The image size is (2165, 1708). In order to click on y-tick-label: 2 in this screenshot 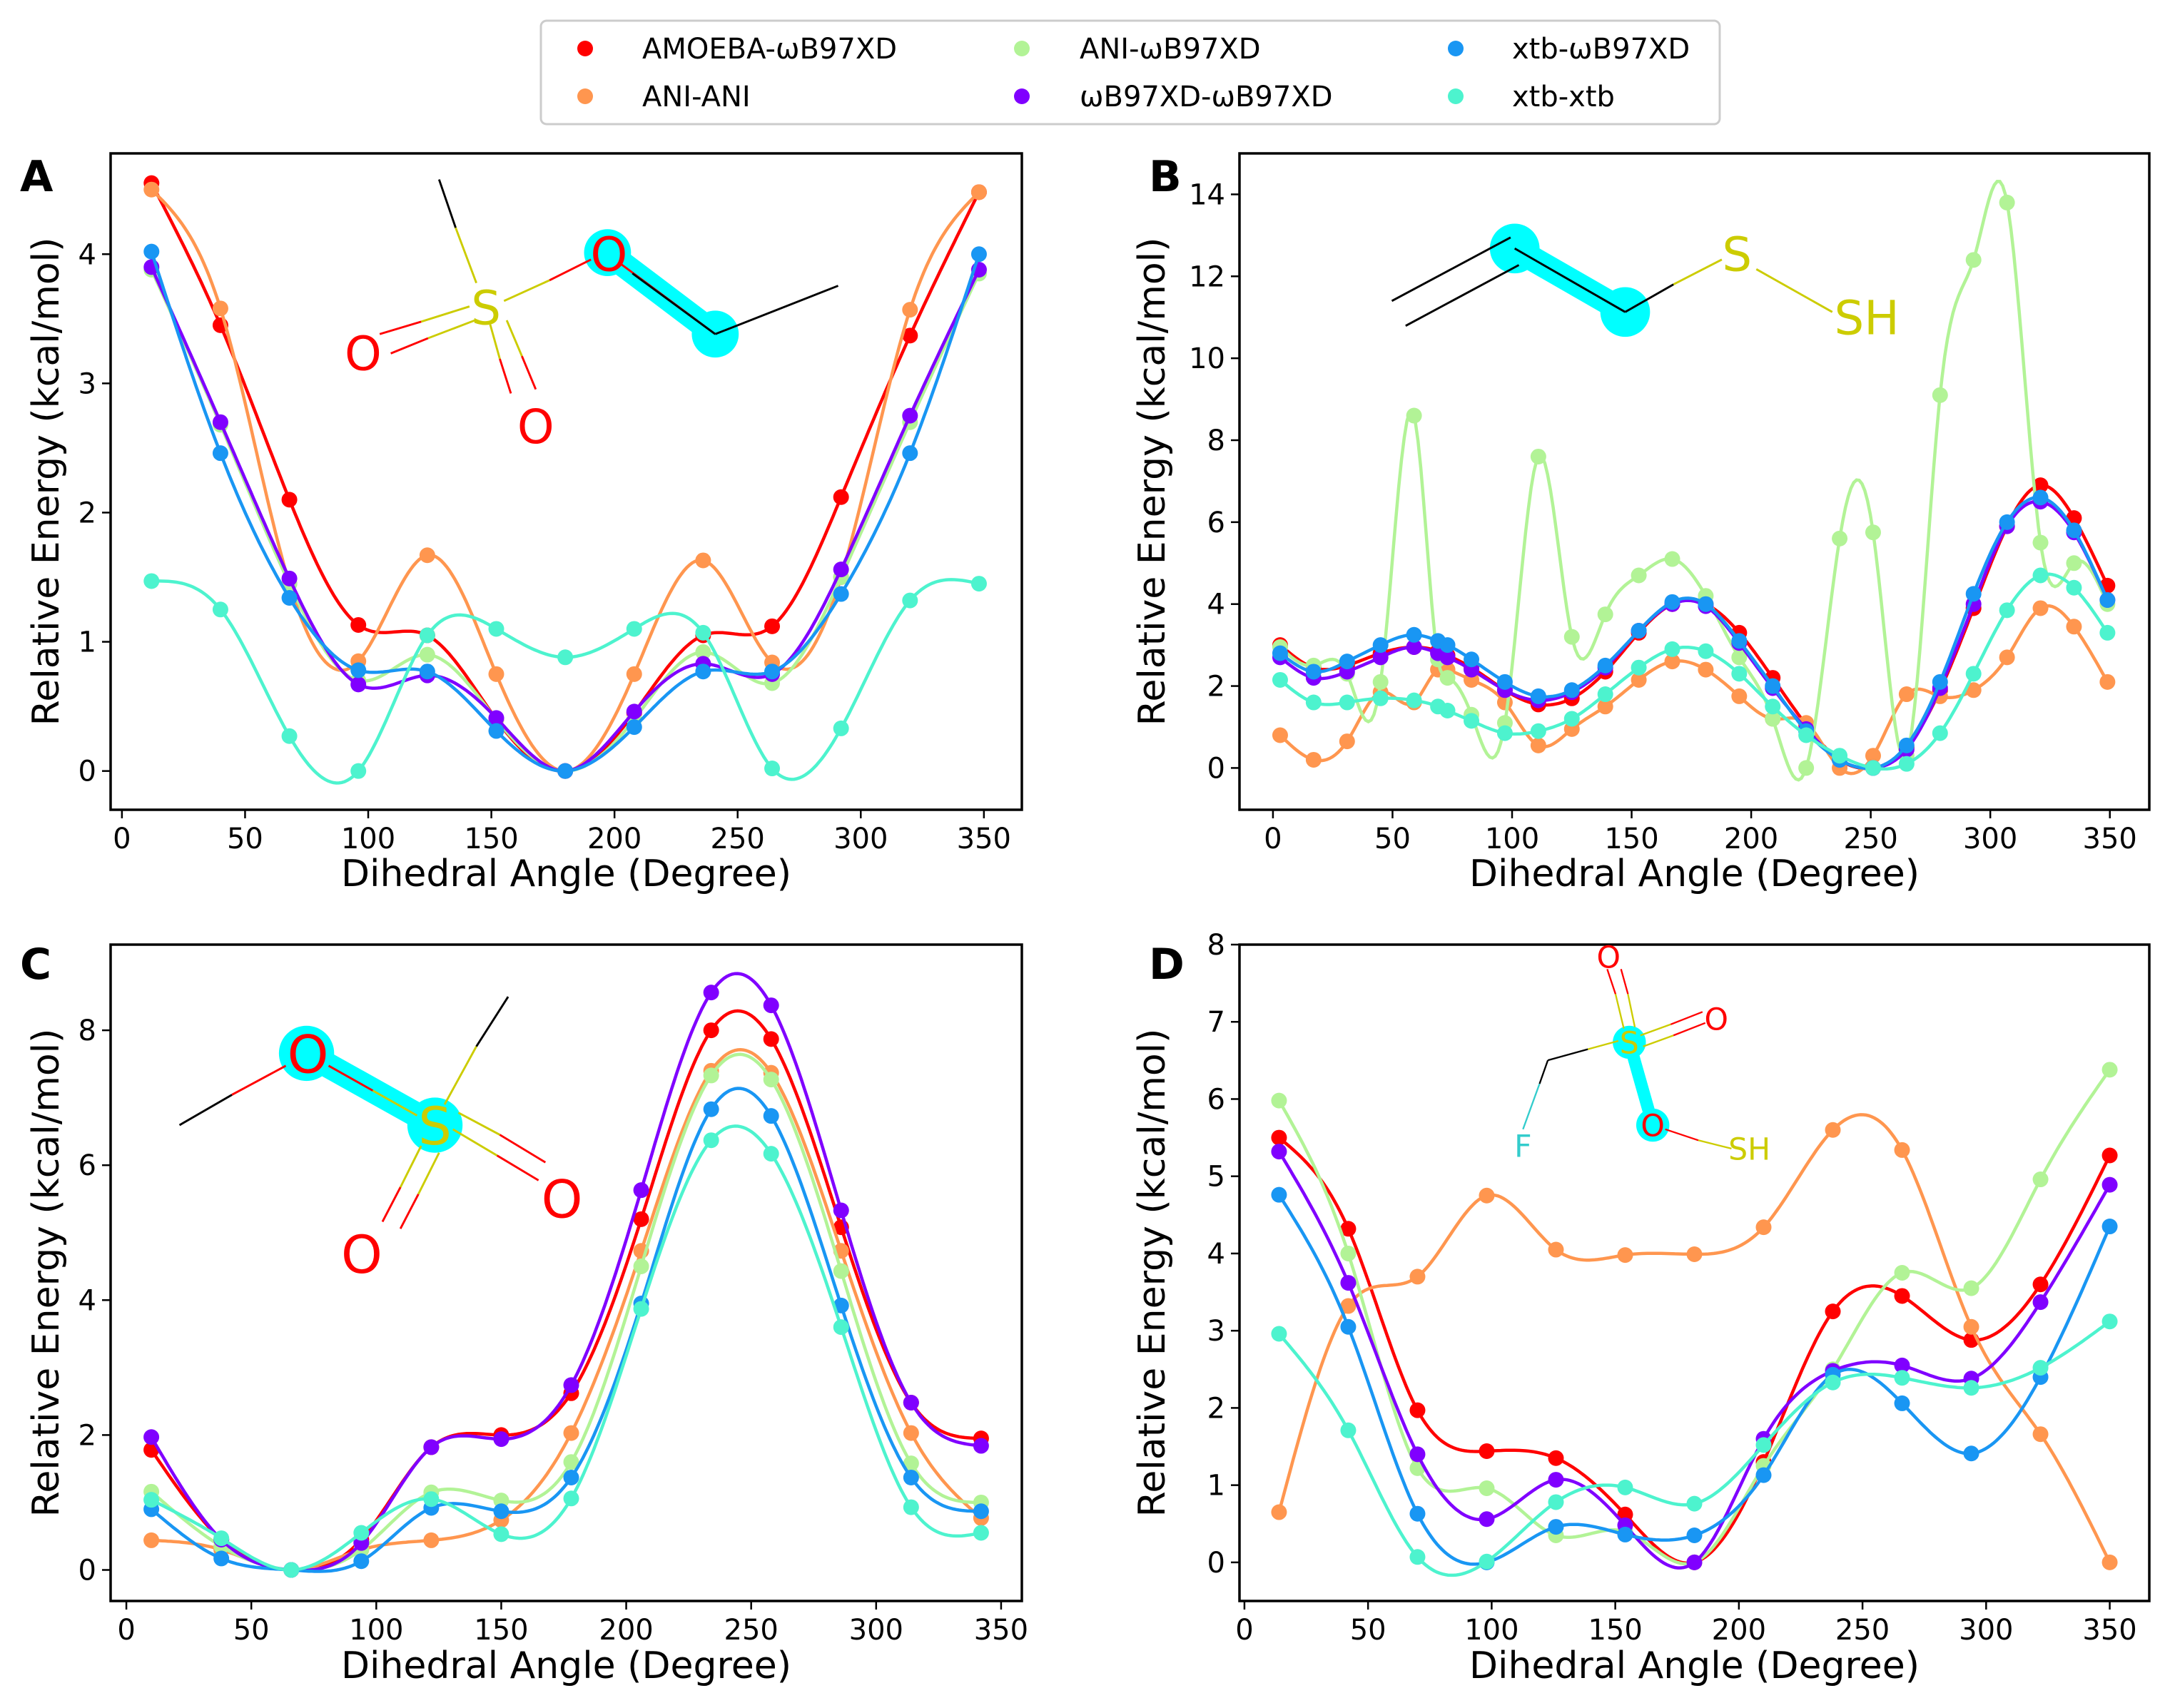, I will do `click(1216, 687)`.